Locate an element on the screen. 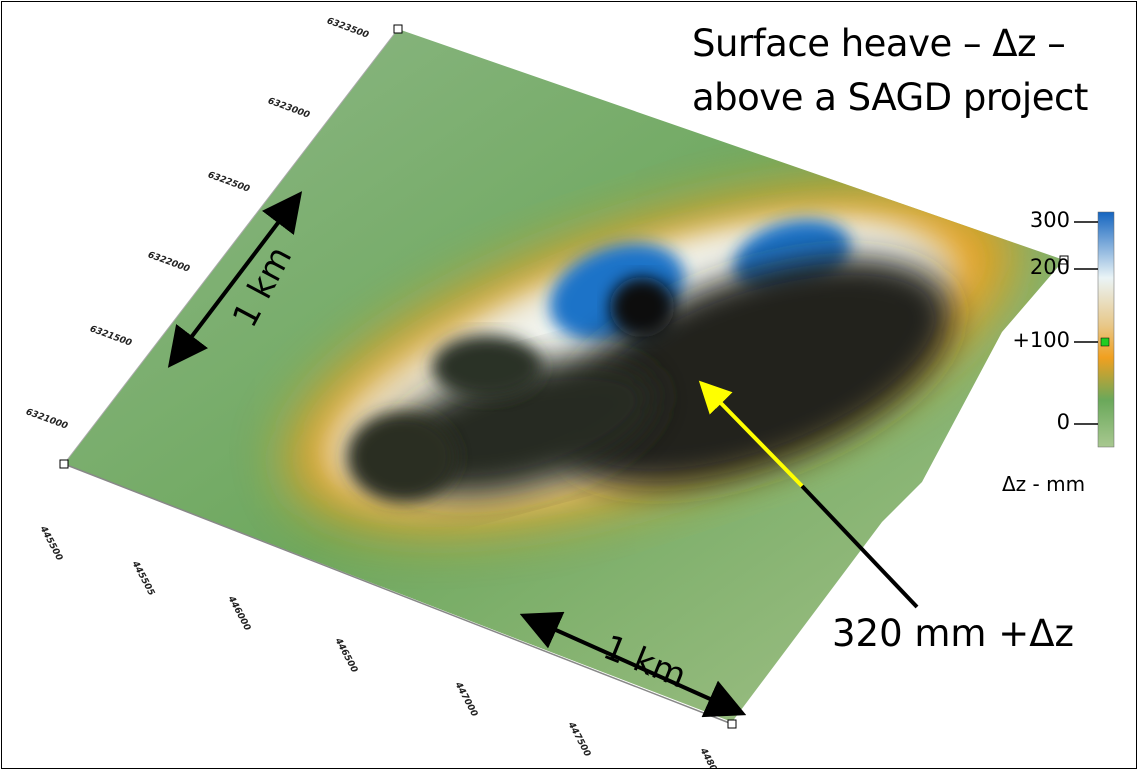 Image resolution: width=1140 pixels, height=771 pixels. annotation-arrow-head is located at coordinates (751, 434).